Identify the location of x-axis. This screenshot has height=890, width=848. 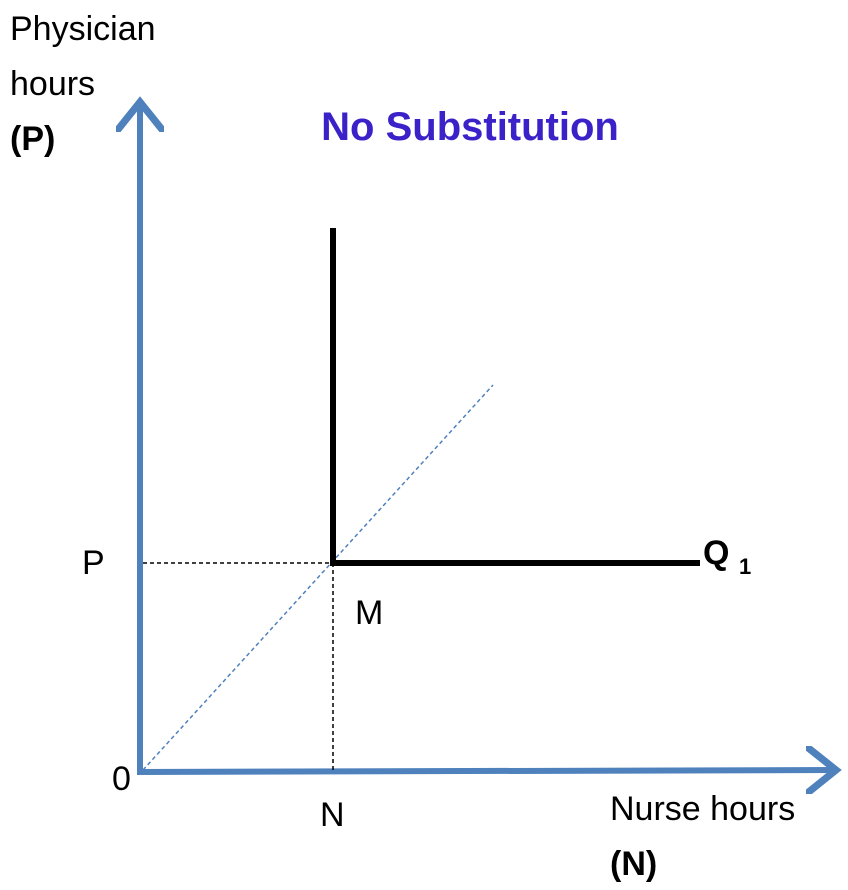
(486, 771).